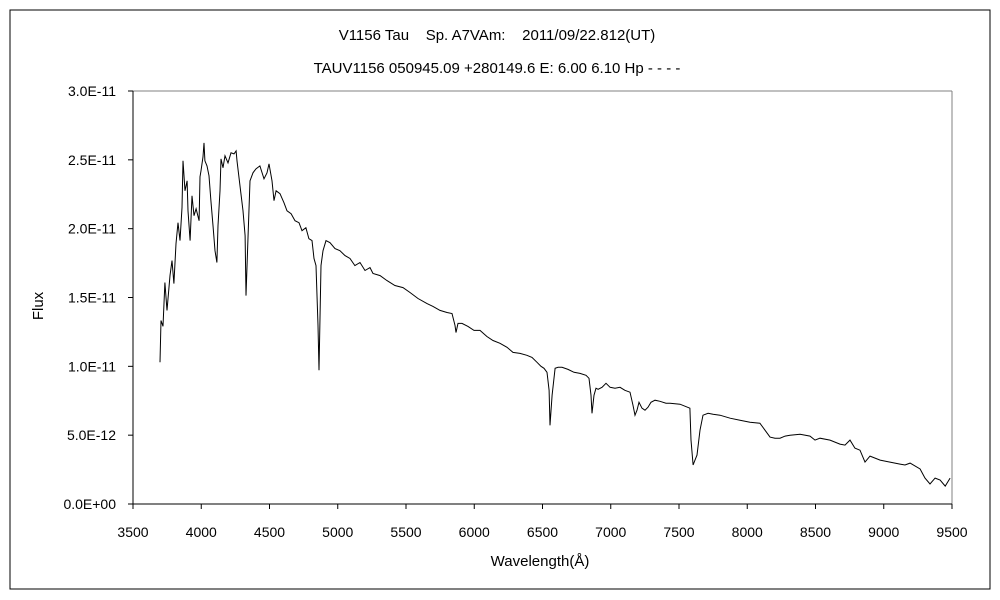 This screenshot has width=1000, height=600. What do you see at coordinates (132, 532) in the screenshot?
I see `x-tick-label: 3500` at bounding box center [132, 532].